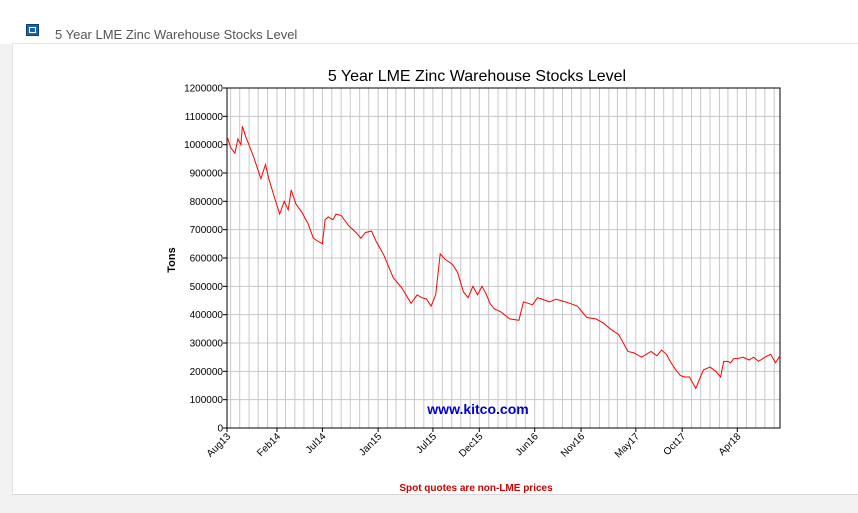 Image resolution: width=858 pixels, height=513 pixels. What do you see at coordinates (207, 344) in the screenshot?
I see `y-tick-label: 300000` at bounding box center [207, 344].